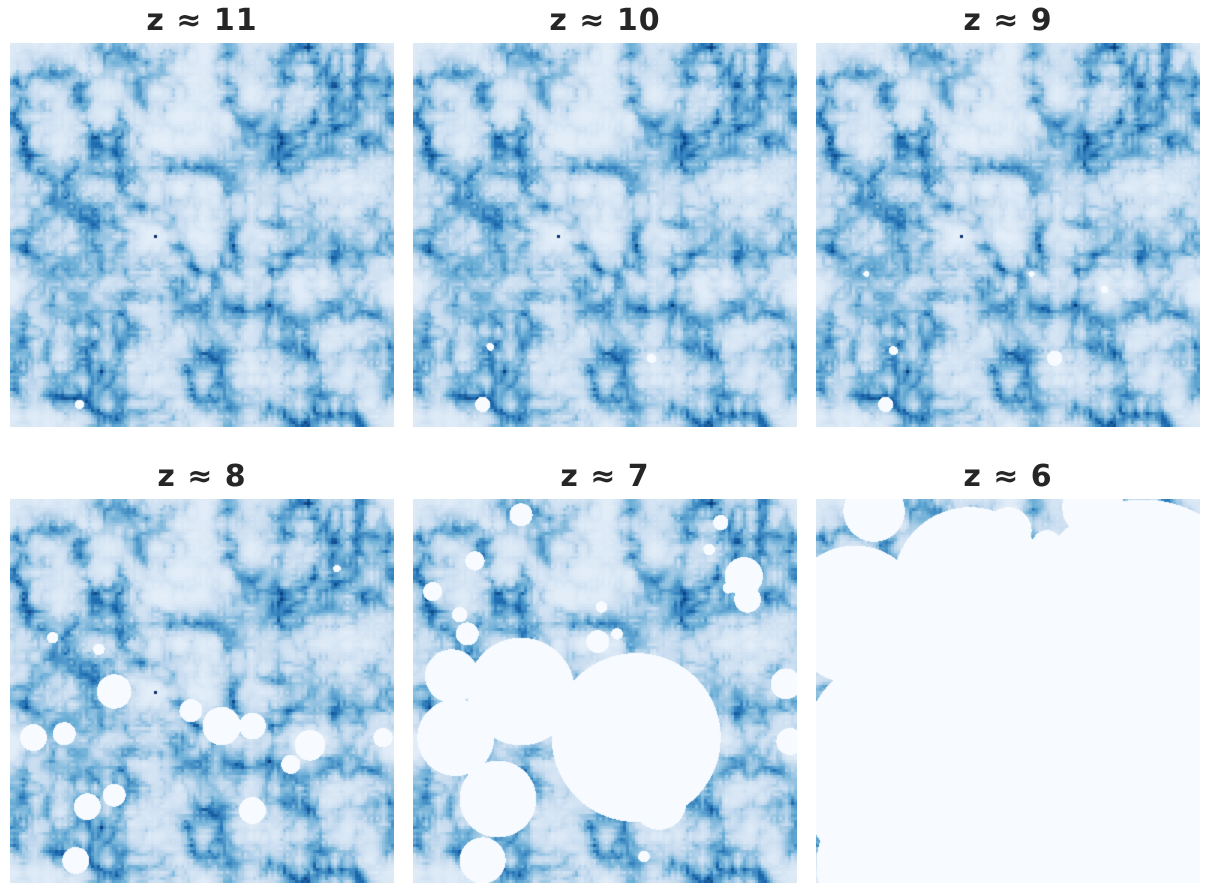 This screenshot has width=1210, height=891. I want to click on panel-title: z ≈ 11, so click(202, 21).